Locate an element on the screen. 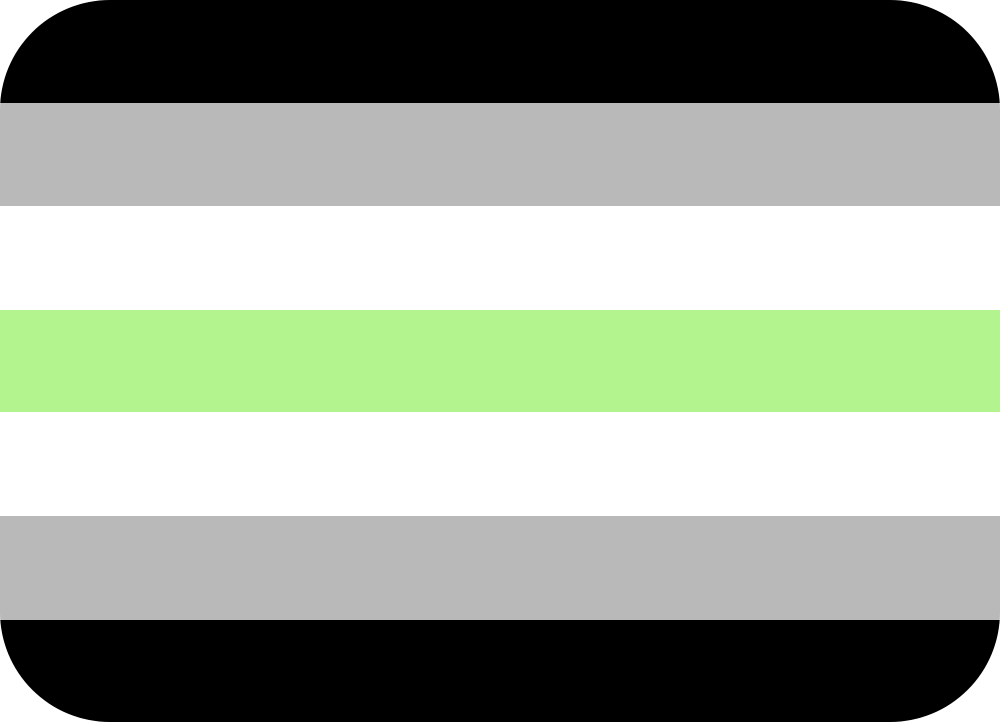  flag-stripe-gray-upper is located at coordinates (500, 154).